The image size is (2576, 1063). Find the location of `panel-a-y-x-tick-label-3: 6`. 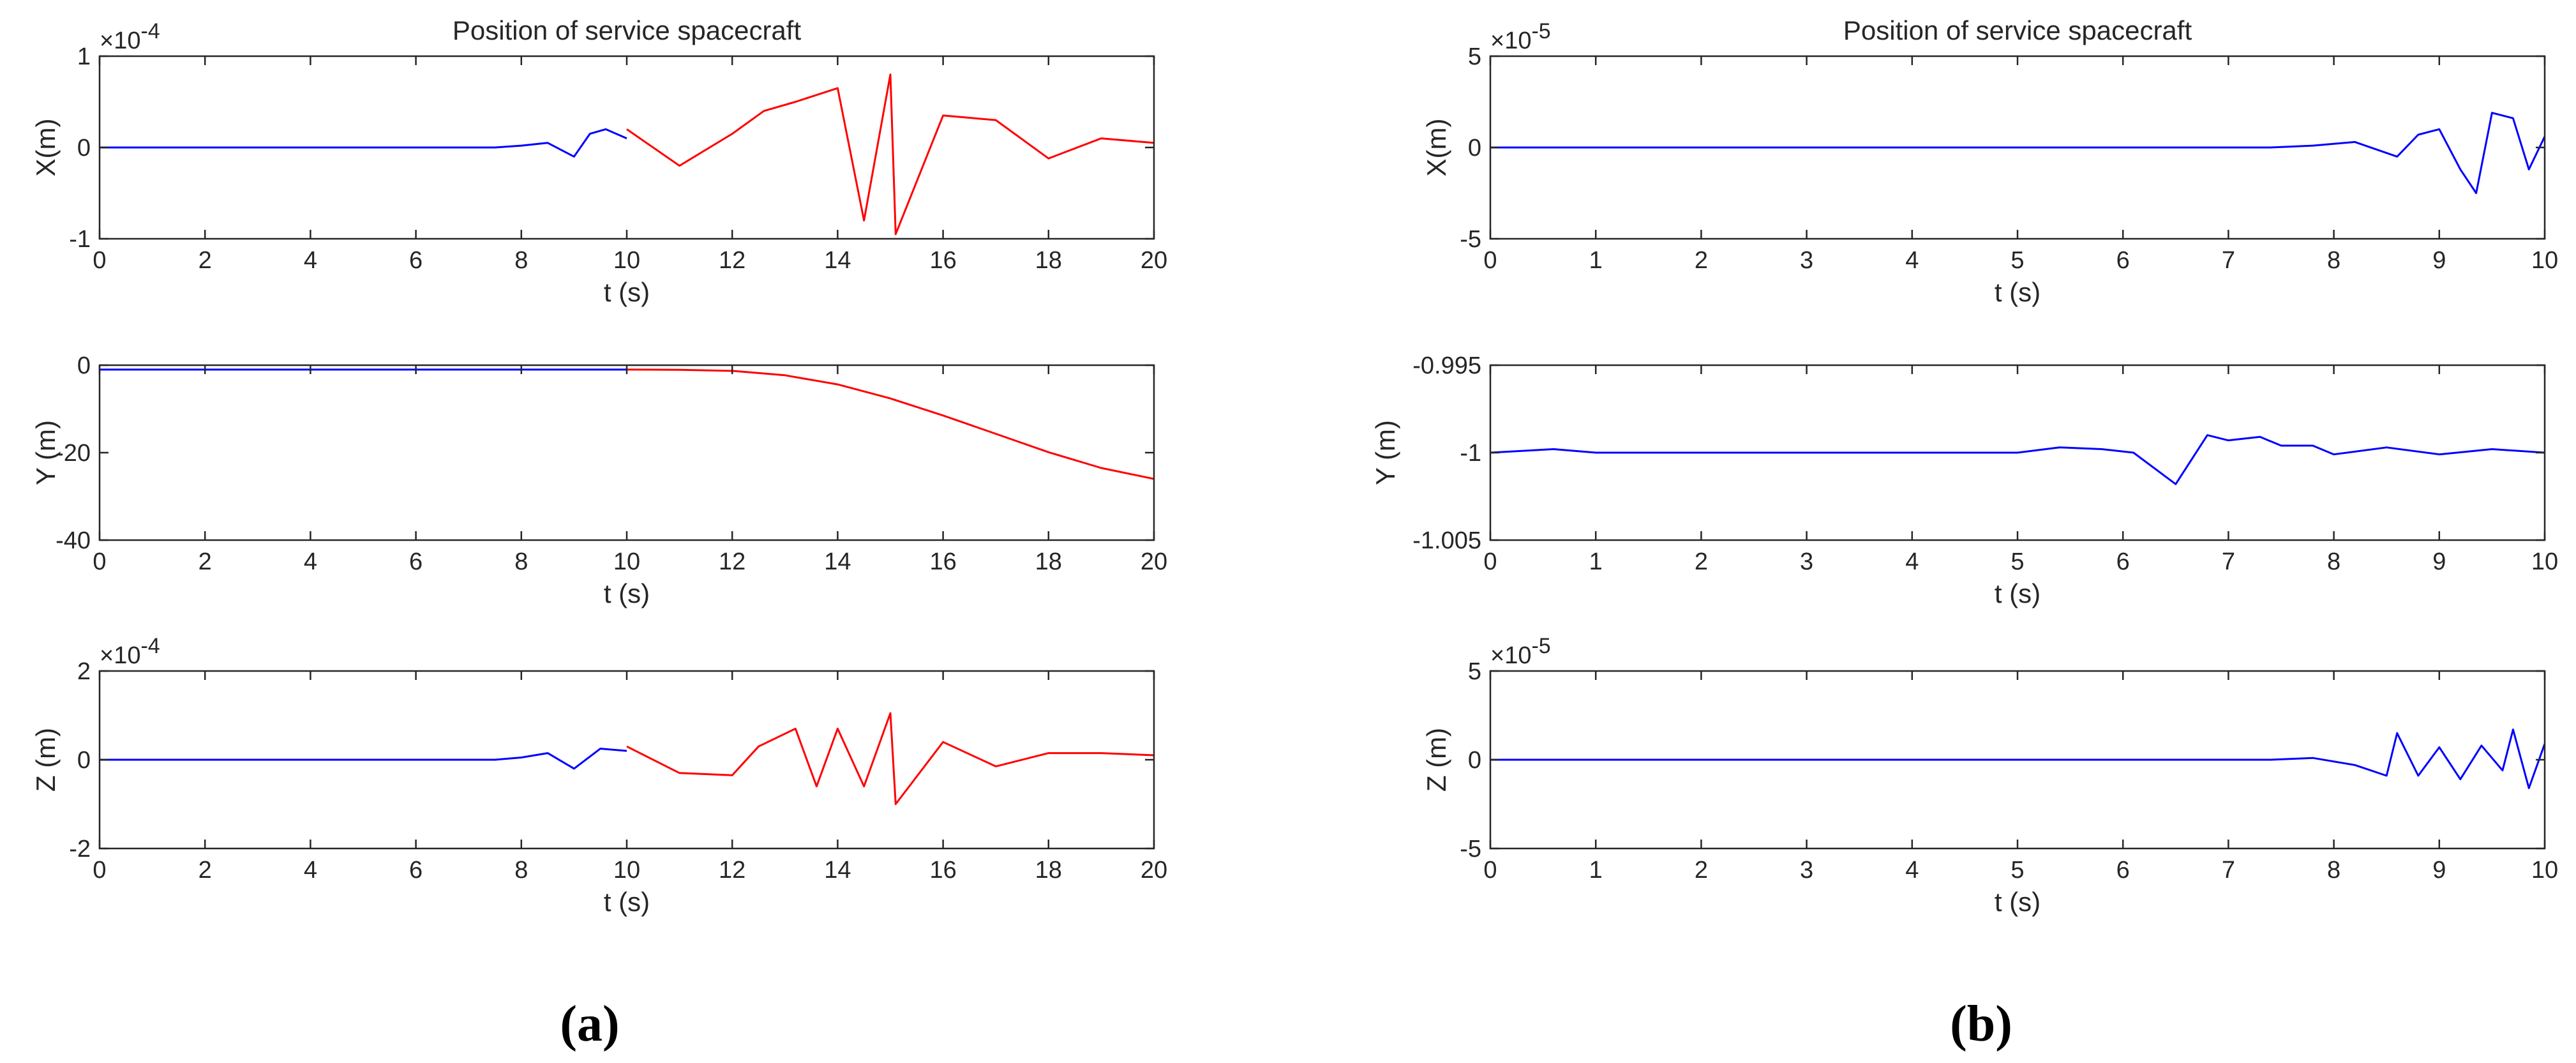

panel-a-y-x-tick-label-3: 6 is located at coordinates (416, 561).